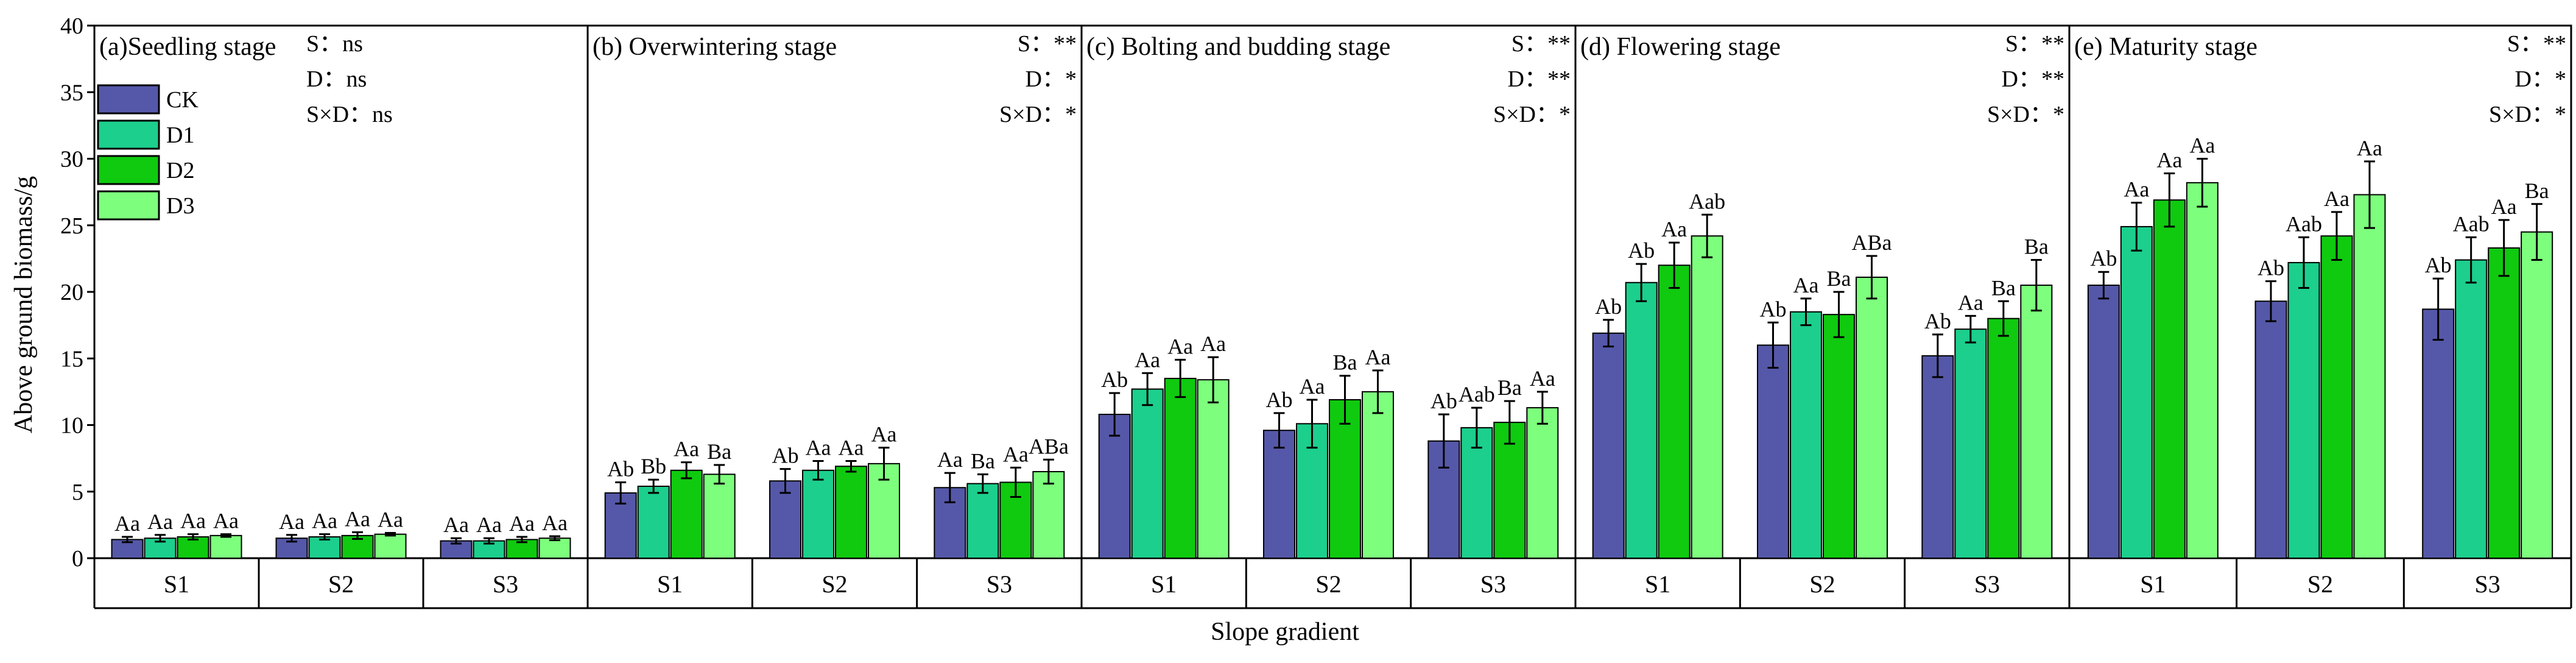  What do you see at coordinates (71, 292) in the screenshot?
I see `y-tick-label: 20` at bounding box center [71, 292].